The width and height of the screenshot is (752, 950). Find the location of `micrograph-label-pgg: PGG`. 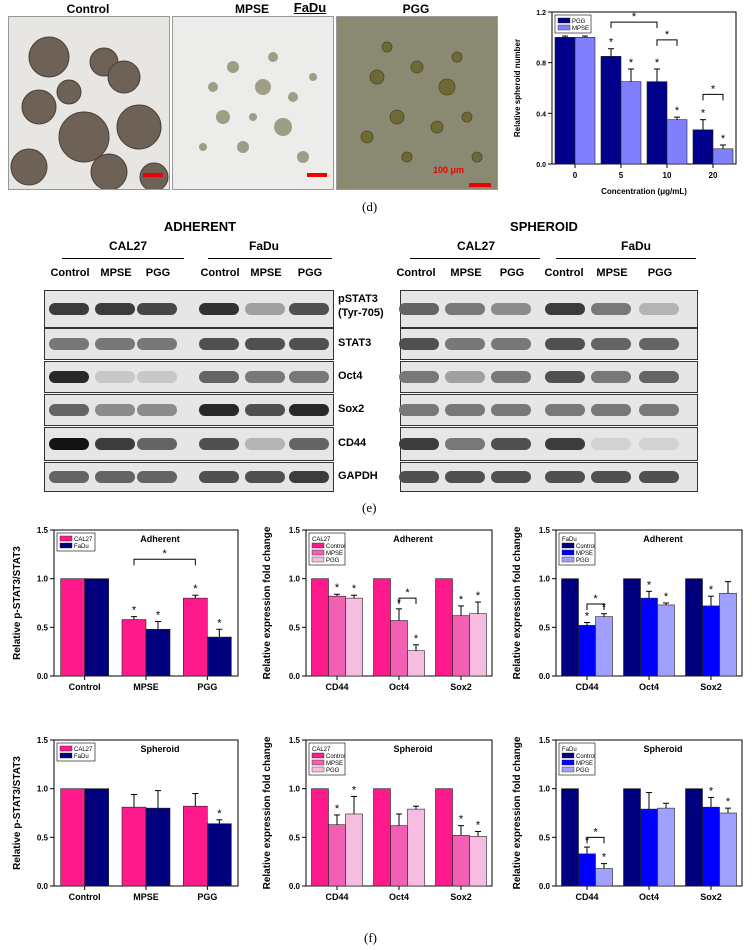

micrograph-label-pgg: PGG is located at coordinates (416, 9).